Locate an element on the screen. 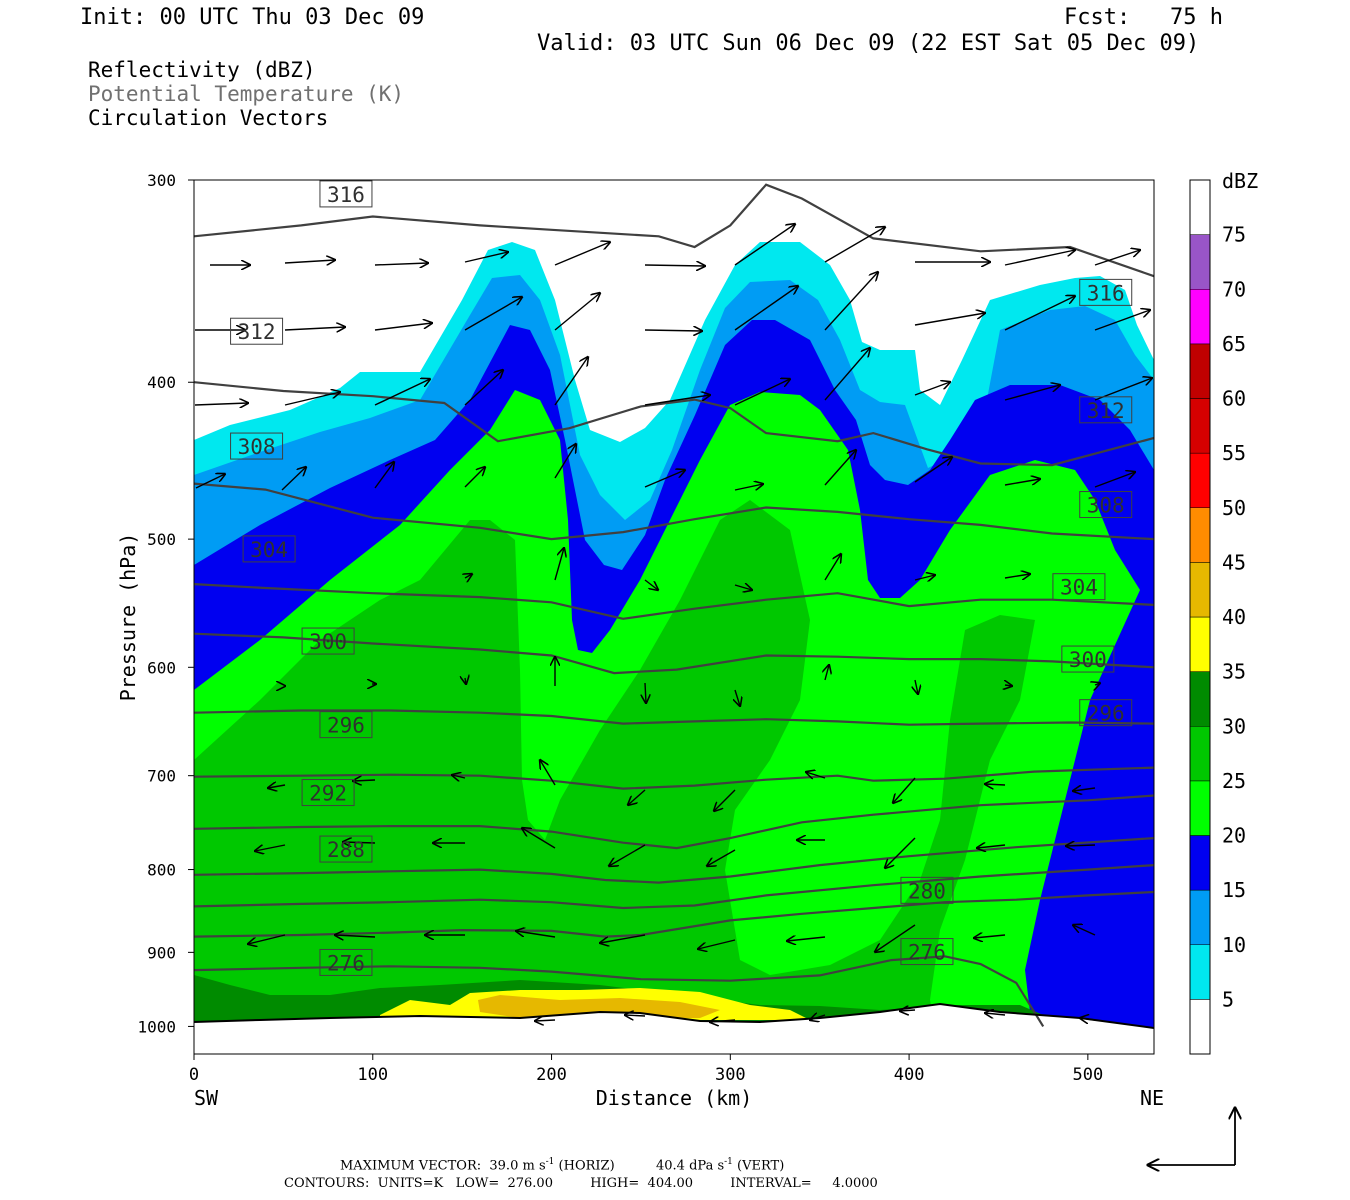  theta-label-text: 292 is located at coordinates (328, 794).